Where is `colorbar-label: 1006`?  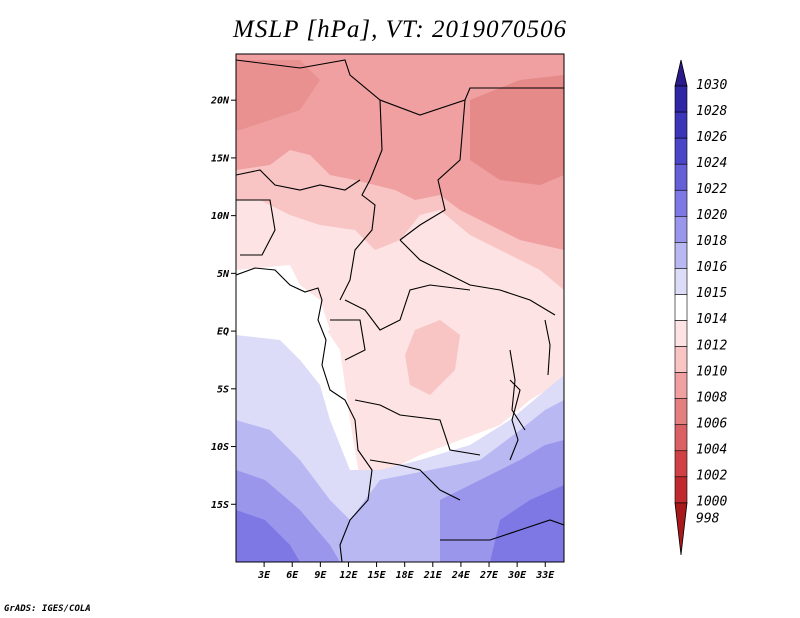
colorbar-label: 1006 is located at coordinates (711, 423).